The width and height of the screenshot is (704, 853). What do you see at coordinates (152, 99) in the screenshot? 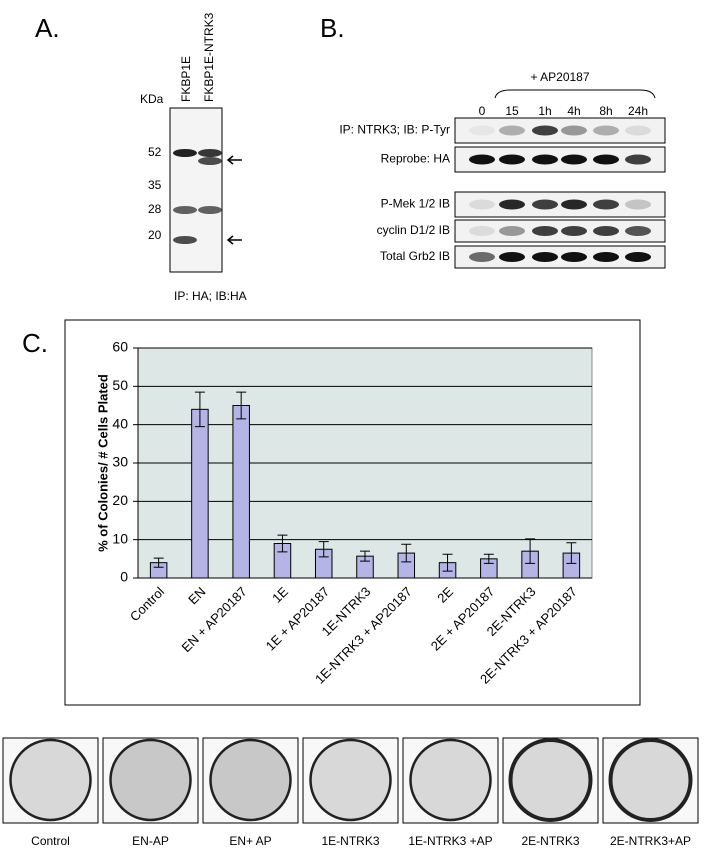
I see `unit-label: KDa` at bounding box center [152, 99].